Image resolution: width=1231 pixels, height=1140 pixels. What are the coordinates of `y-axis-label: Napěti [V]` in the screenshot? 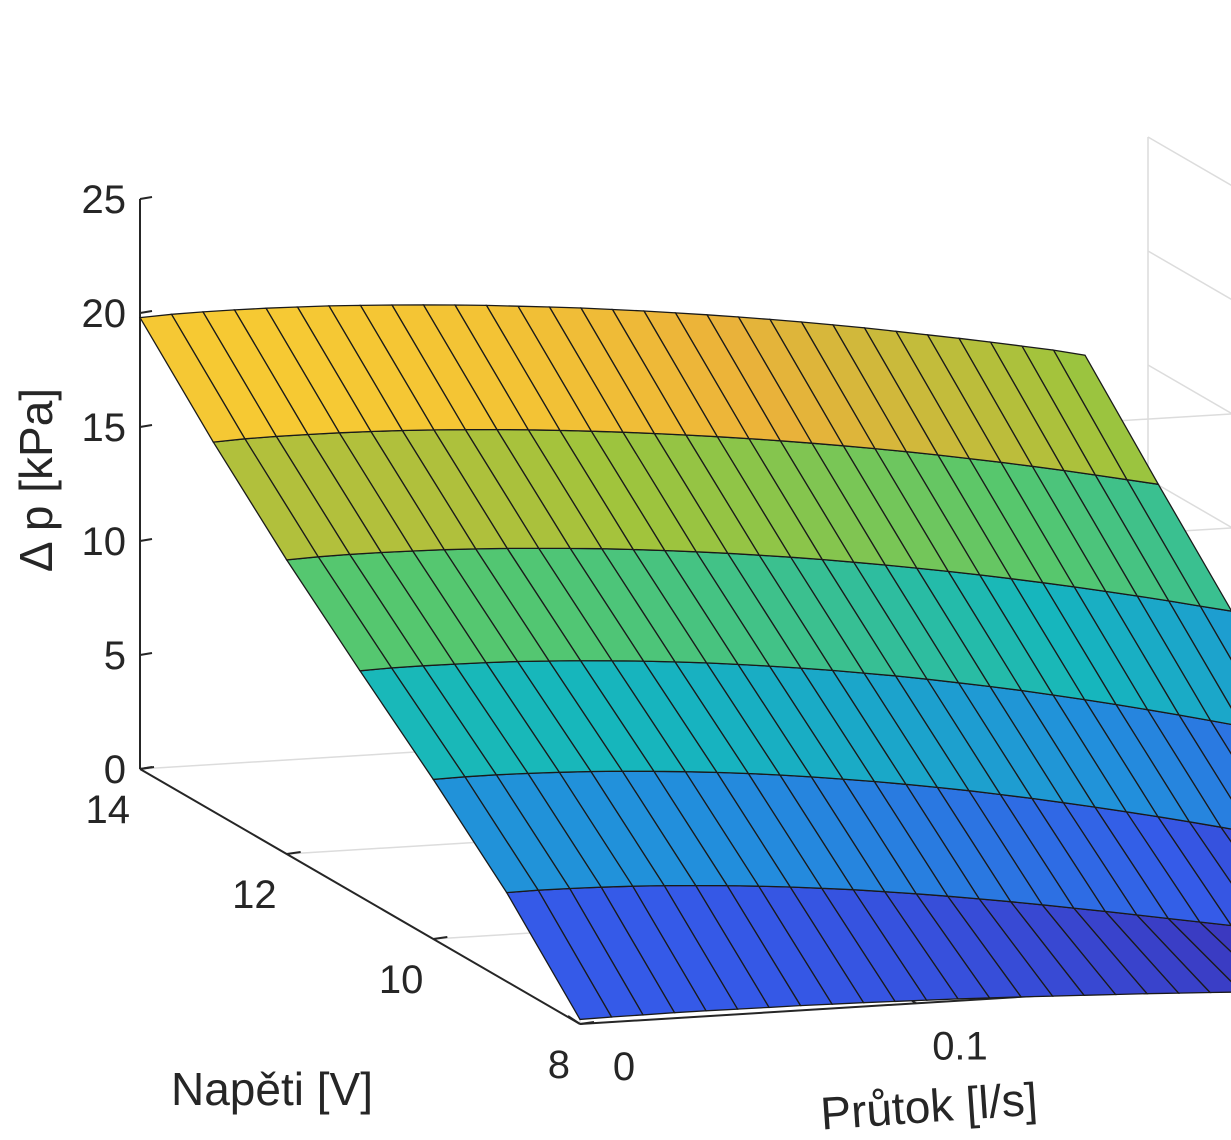 It's located at (272, 1089).